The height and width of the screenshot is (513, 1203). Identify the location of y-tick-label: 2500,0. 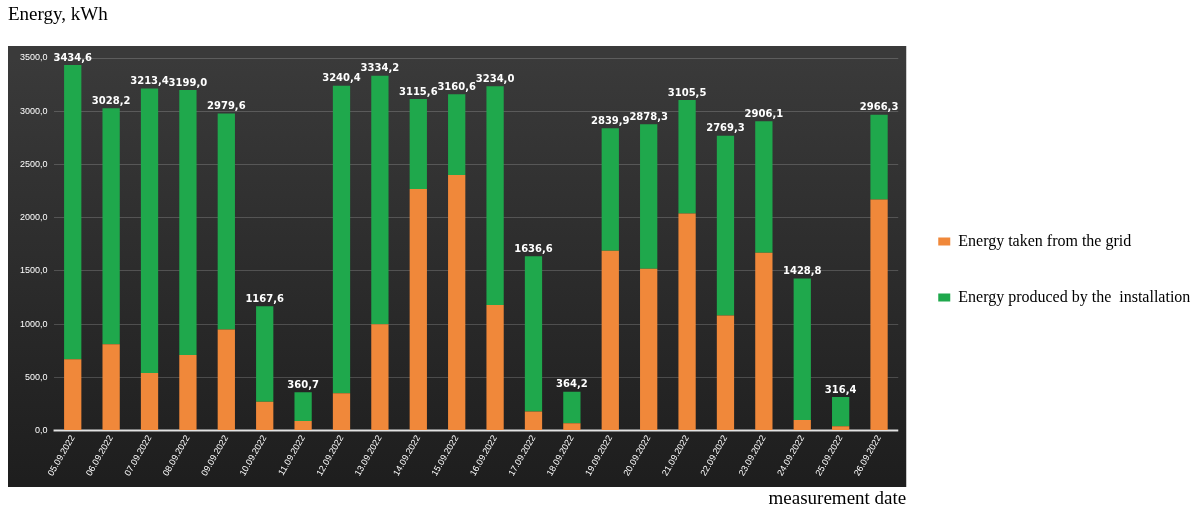
(34, 163).